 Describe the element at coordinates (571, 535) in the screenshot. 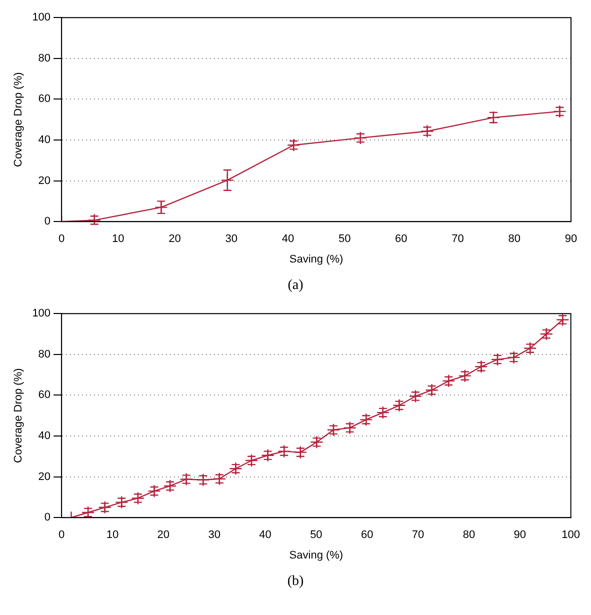

I see `x-tick-label: 100` at that location.